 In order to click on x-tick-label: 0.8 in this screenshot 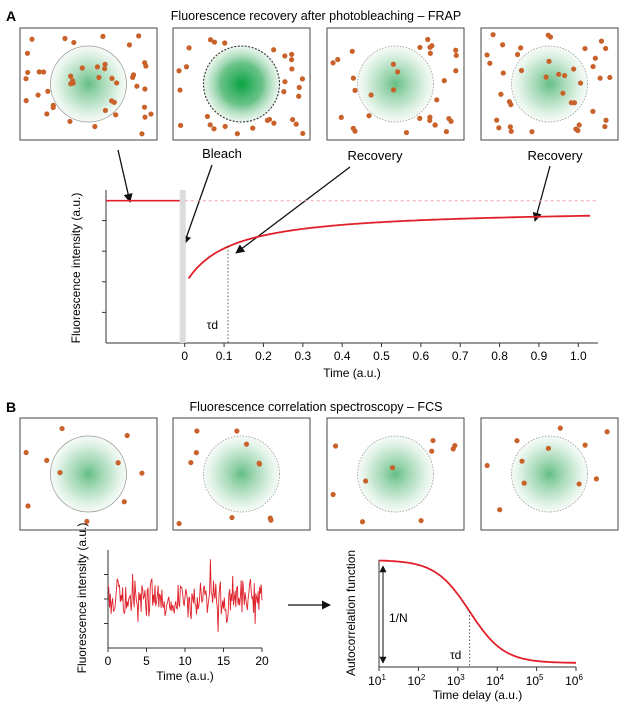, I will do `click(499, 356)`.